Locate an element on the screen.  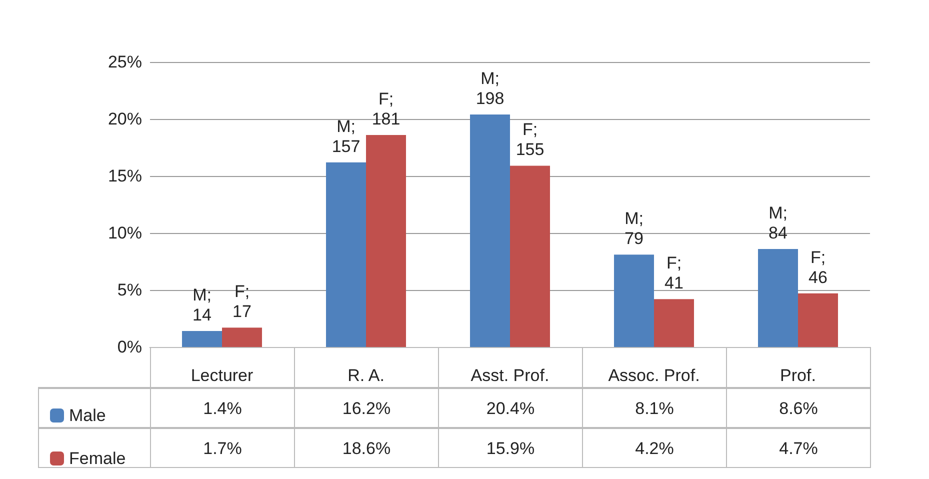
legend-label: Female is located at coordinates (97, 458).